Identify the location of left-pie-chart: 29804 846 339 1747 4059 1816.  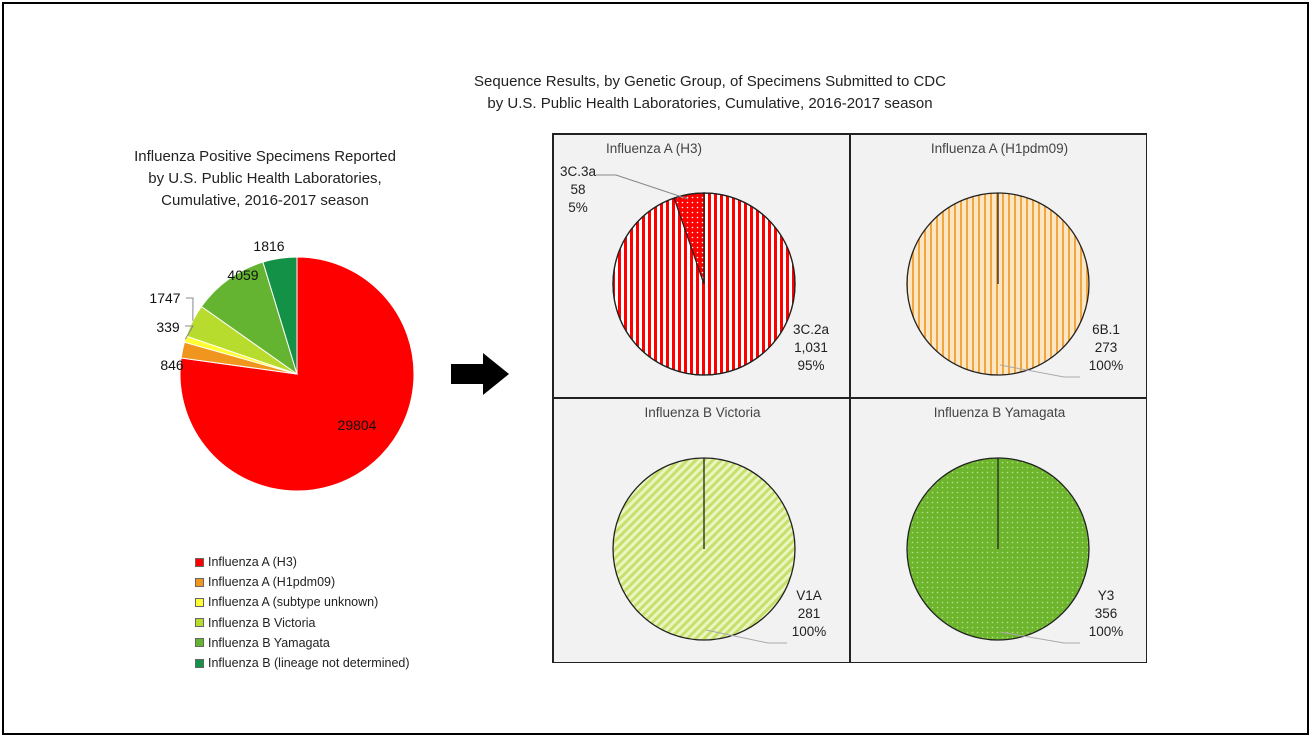
(282, 365).